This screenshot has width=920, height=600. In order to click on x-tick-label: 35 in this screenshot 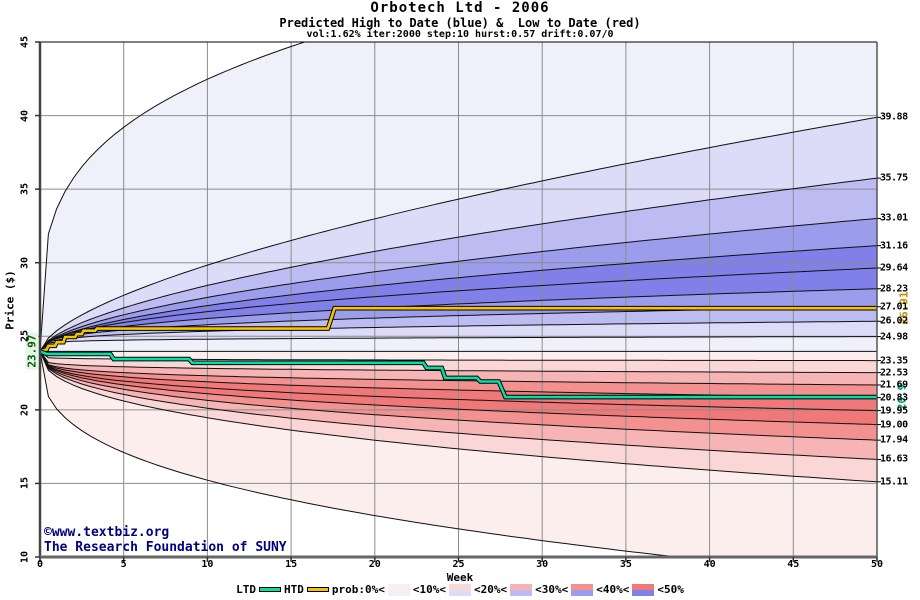, I will do `click(625, 564)`.